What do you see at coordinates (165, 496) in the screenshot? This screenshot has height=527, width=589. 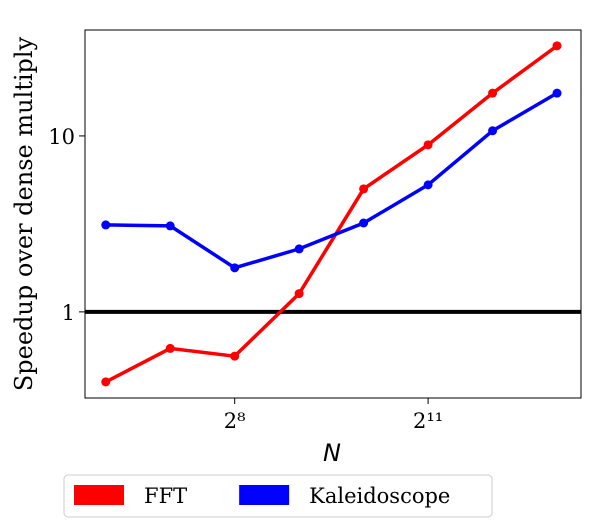 I see `legend-label: FFT` at bounding box center [165, 496].